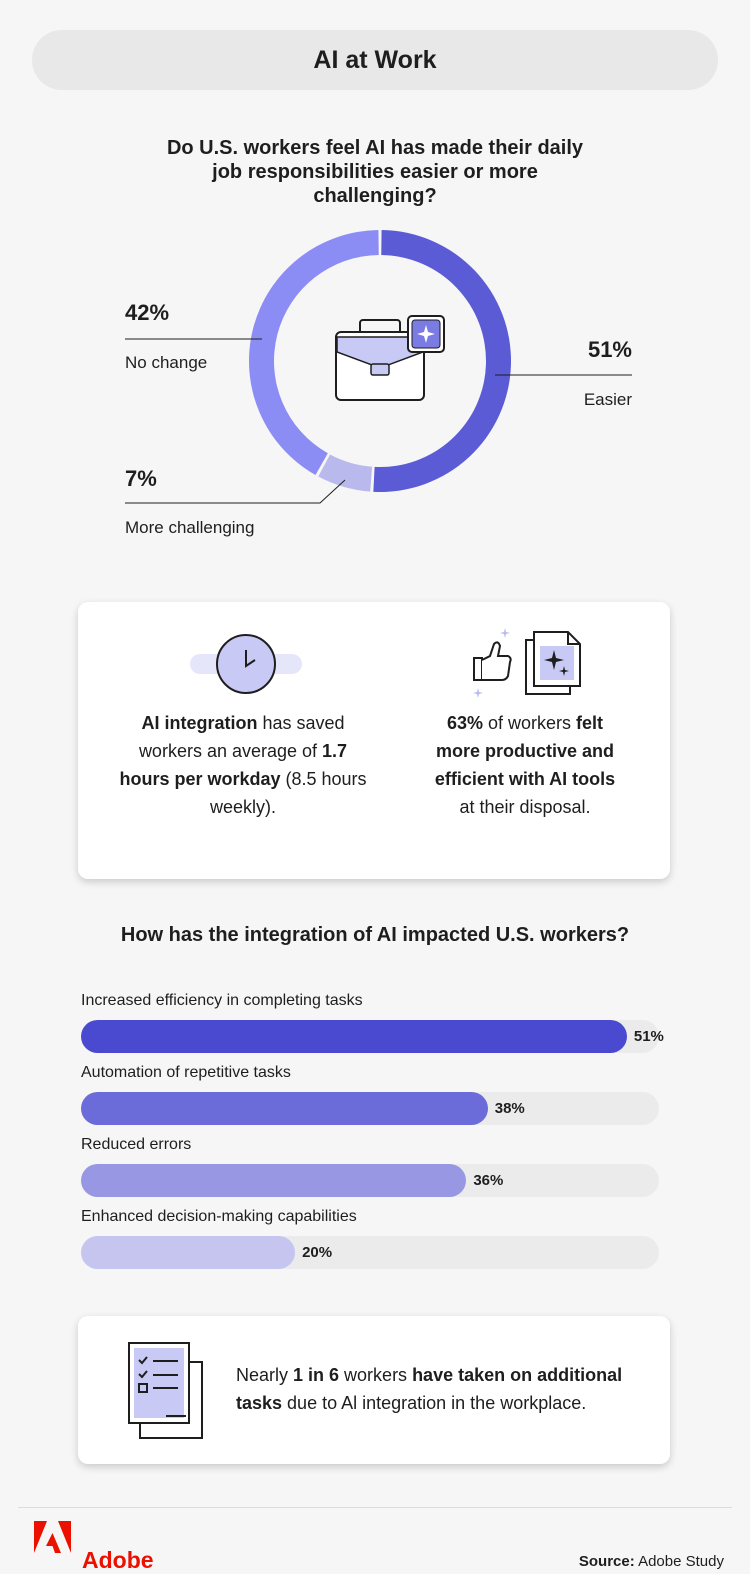 The width and height of the screenshot is (750, 1574). I want to click on page-title: AI at Work, so click(375, 60).